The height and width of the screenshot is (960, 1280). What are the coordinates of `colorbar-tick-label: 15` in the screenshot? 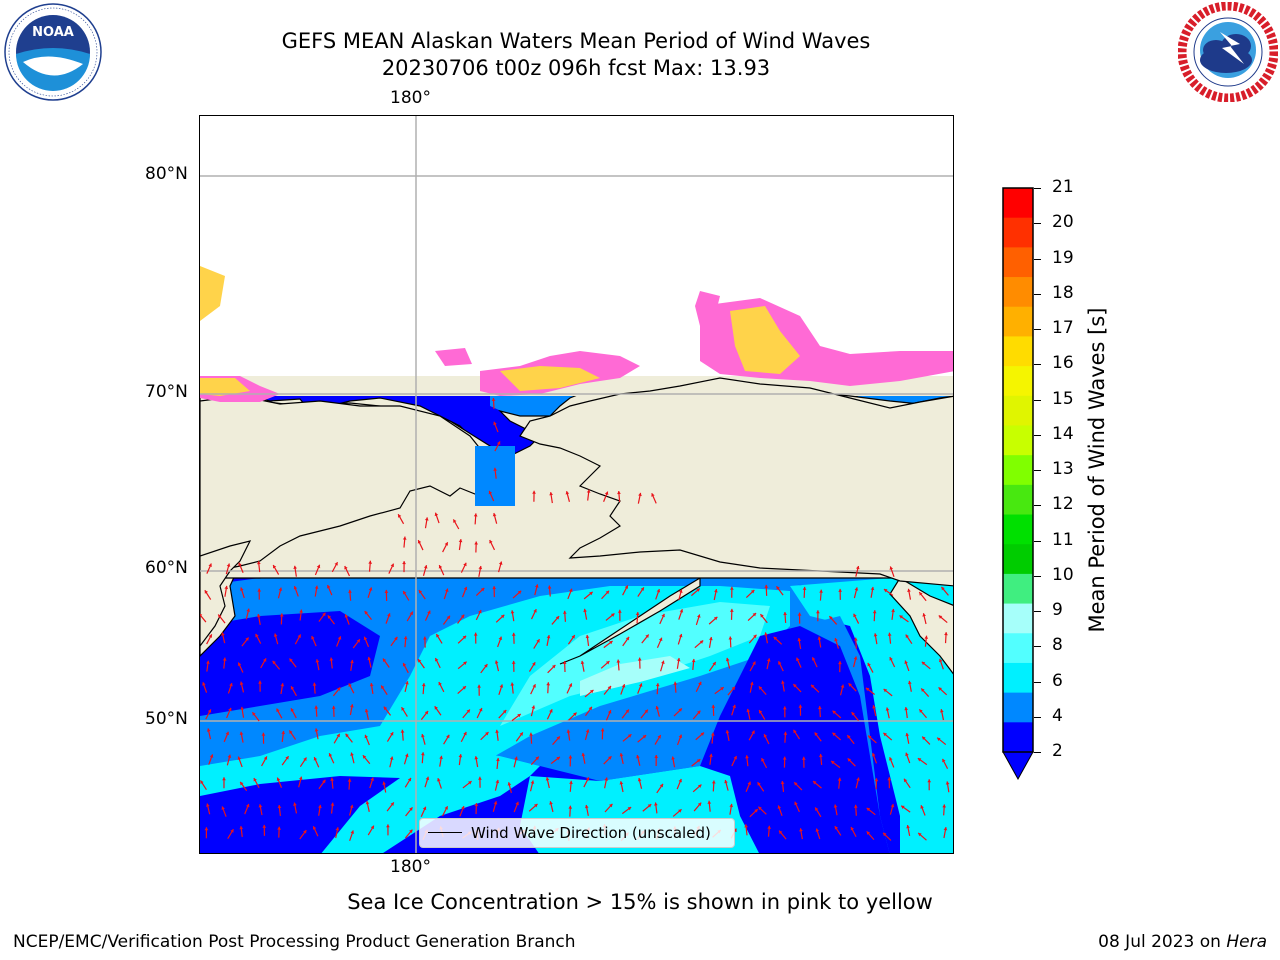 It's located at (1063, 398).